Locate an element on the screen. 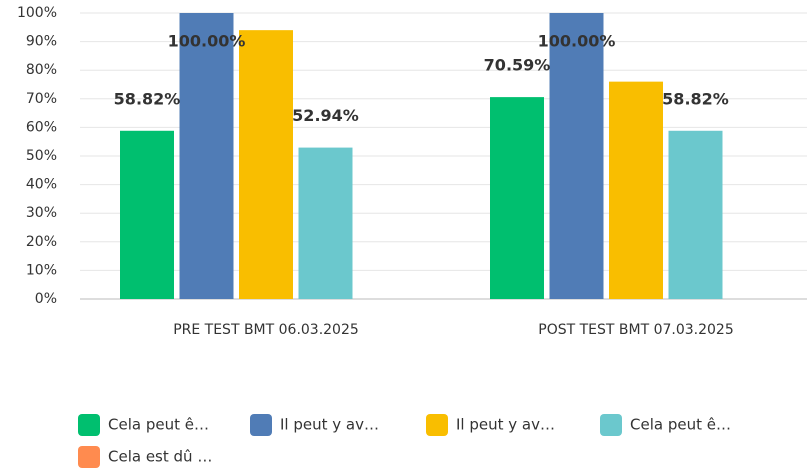 The image size is (807, 474). y-tick-label: 30% is located at coordinates (41, 213).